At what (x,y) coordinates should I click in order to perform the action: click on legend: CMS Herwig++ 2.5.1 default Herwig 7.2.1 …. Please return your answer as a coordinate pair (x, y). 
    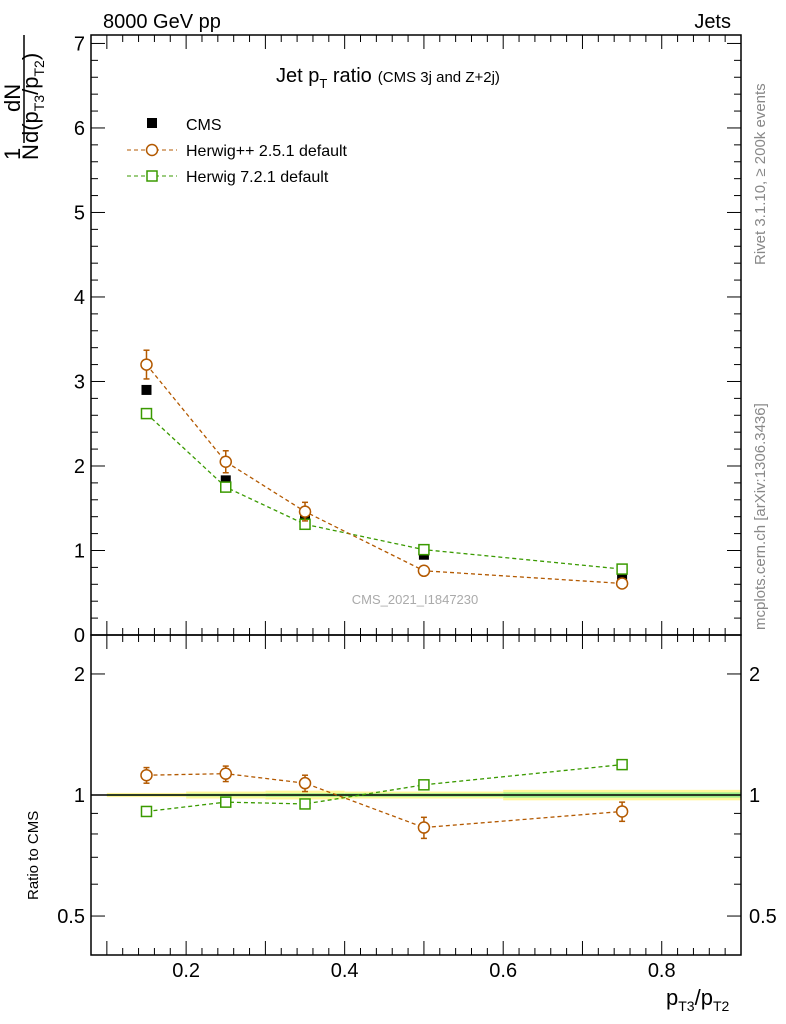
    Looking at the image, I should click on (237, 151).